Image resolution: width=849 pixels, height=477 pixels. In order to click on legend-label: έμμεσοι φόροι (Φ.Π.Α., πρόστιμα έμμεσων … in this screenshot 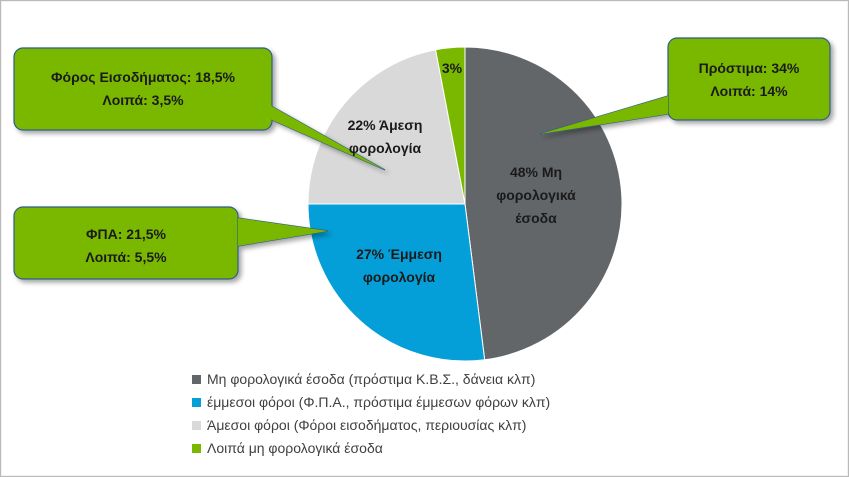, I will do `click(379, 402)`.